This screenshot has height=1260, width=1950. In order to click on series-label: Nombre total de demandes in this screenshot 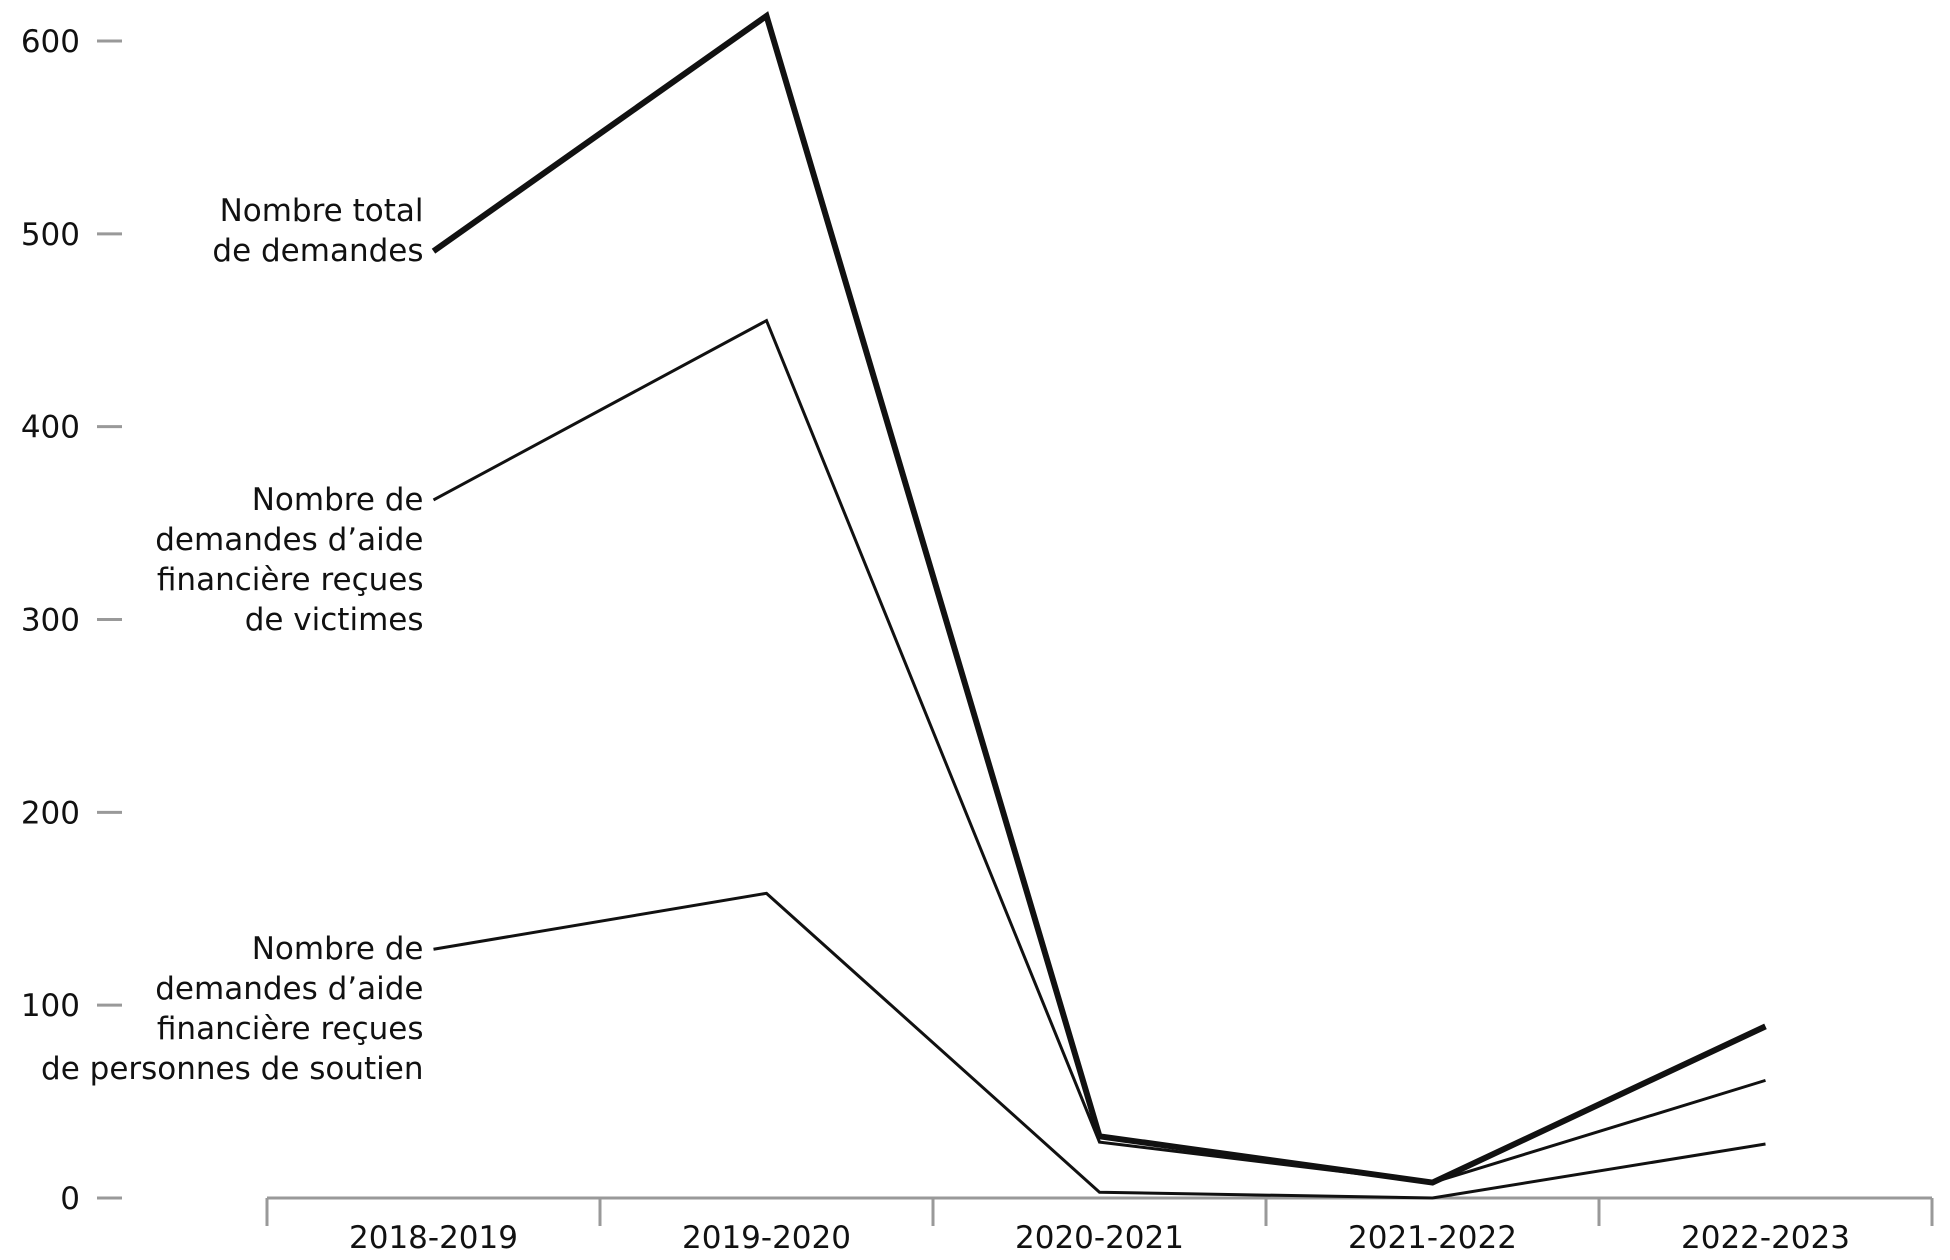, I will do `click(317, 231)`.